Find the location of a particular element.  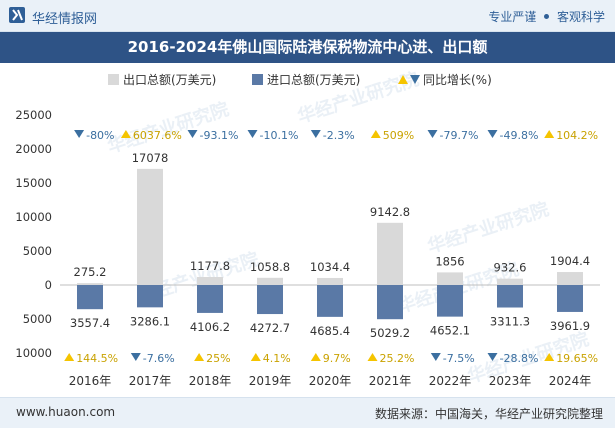

legend-import-label: 进口总额(万美元) is located at coordinates (313, 80).